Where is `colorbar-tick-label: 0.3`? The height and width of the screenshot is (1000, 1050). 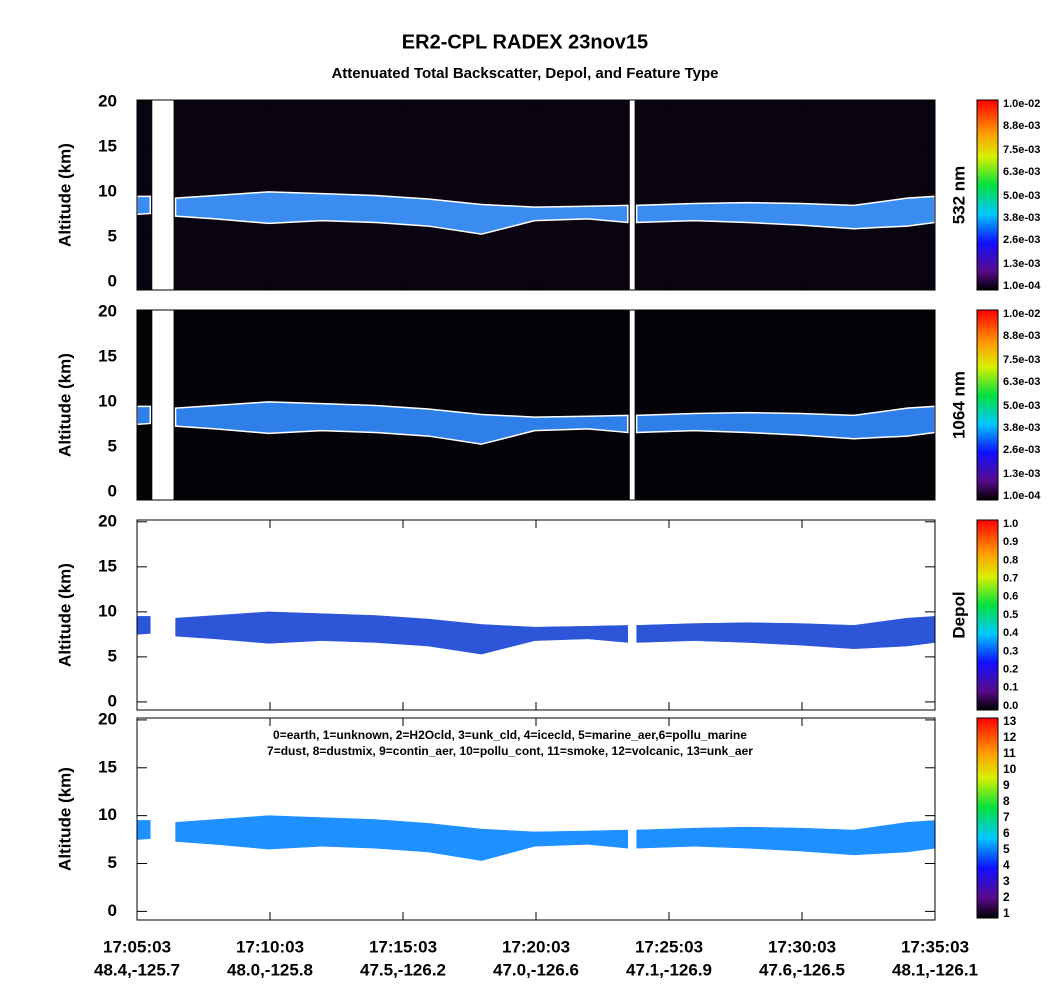 colorbar-tick-label: 0.3 is located at coordinates (1010, 651).